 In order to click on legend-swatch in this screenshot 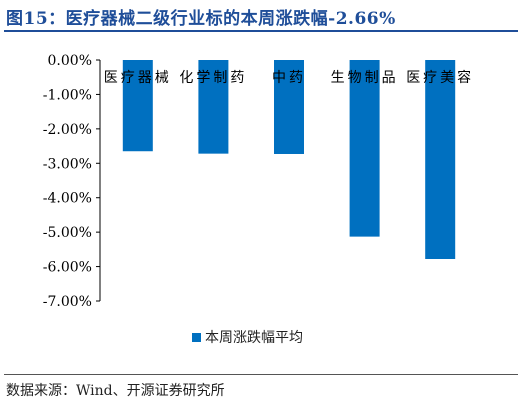, I will do `click(196, 337)`.